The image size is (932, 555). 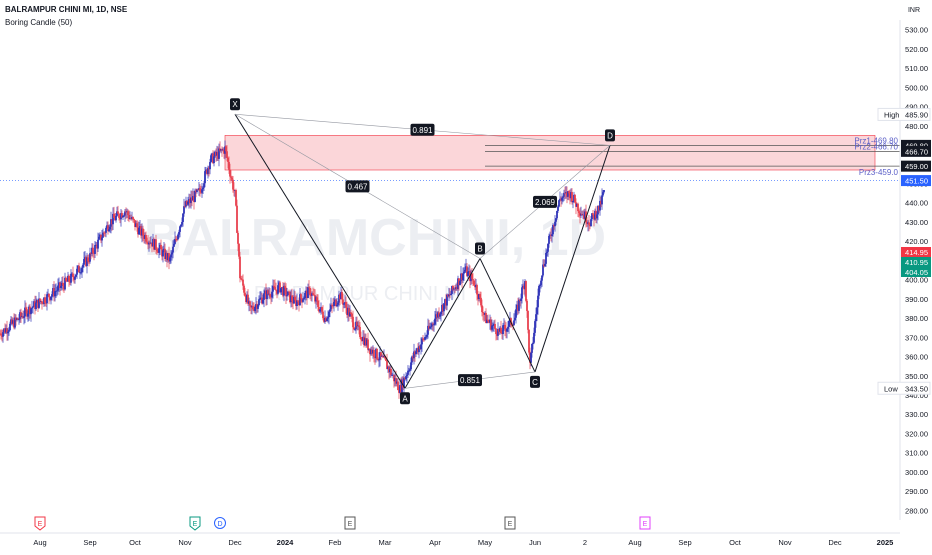 What do you see at coordinates (916, 166) in the screenshot?
I see `prz-price-tag-text: 459.00` at bounding box center [916, 166].